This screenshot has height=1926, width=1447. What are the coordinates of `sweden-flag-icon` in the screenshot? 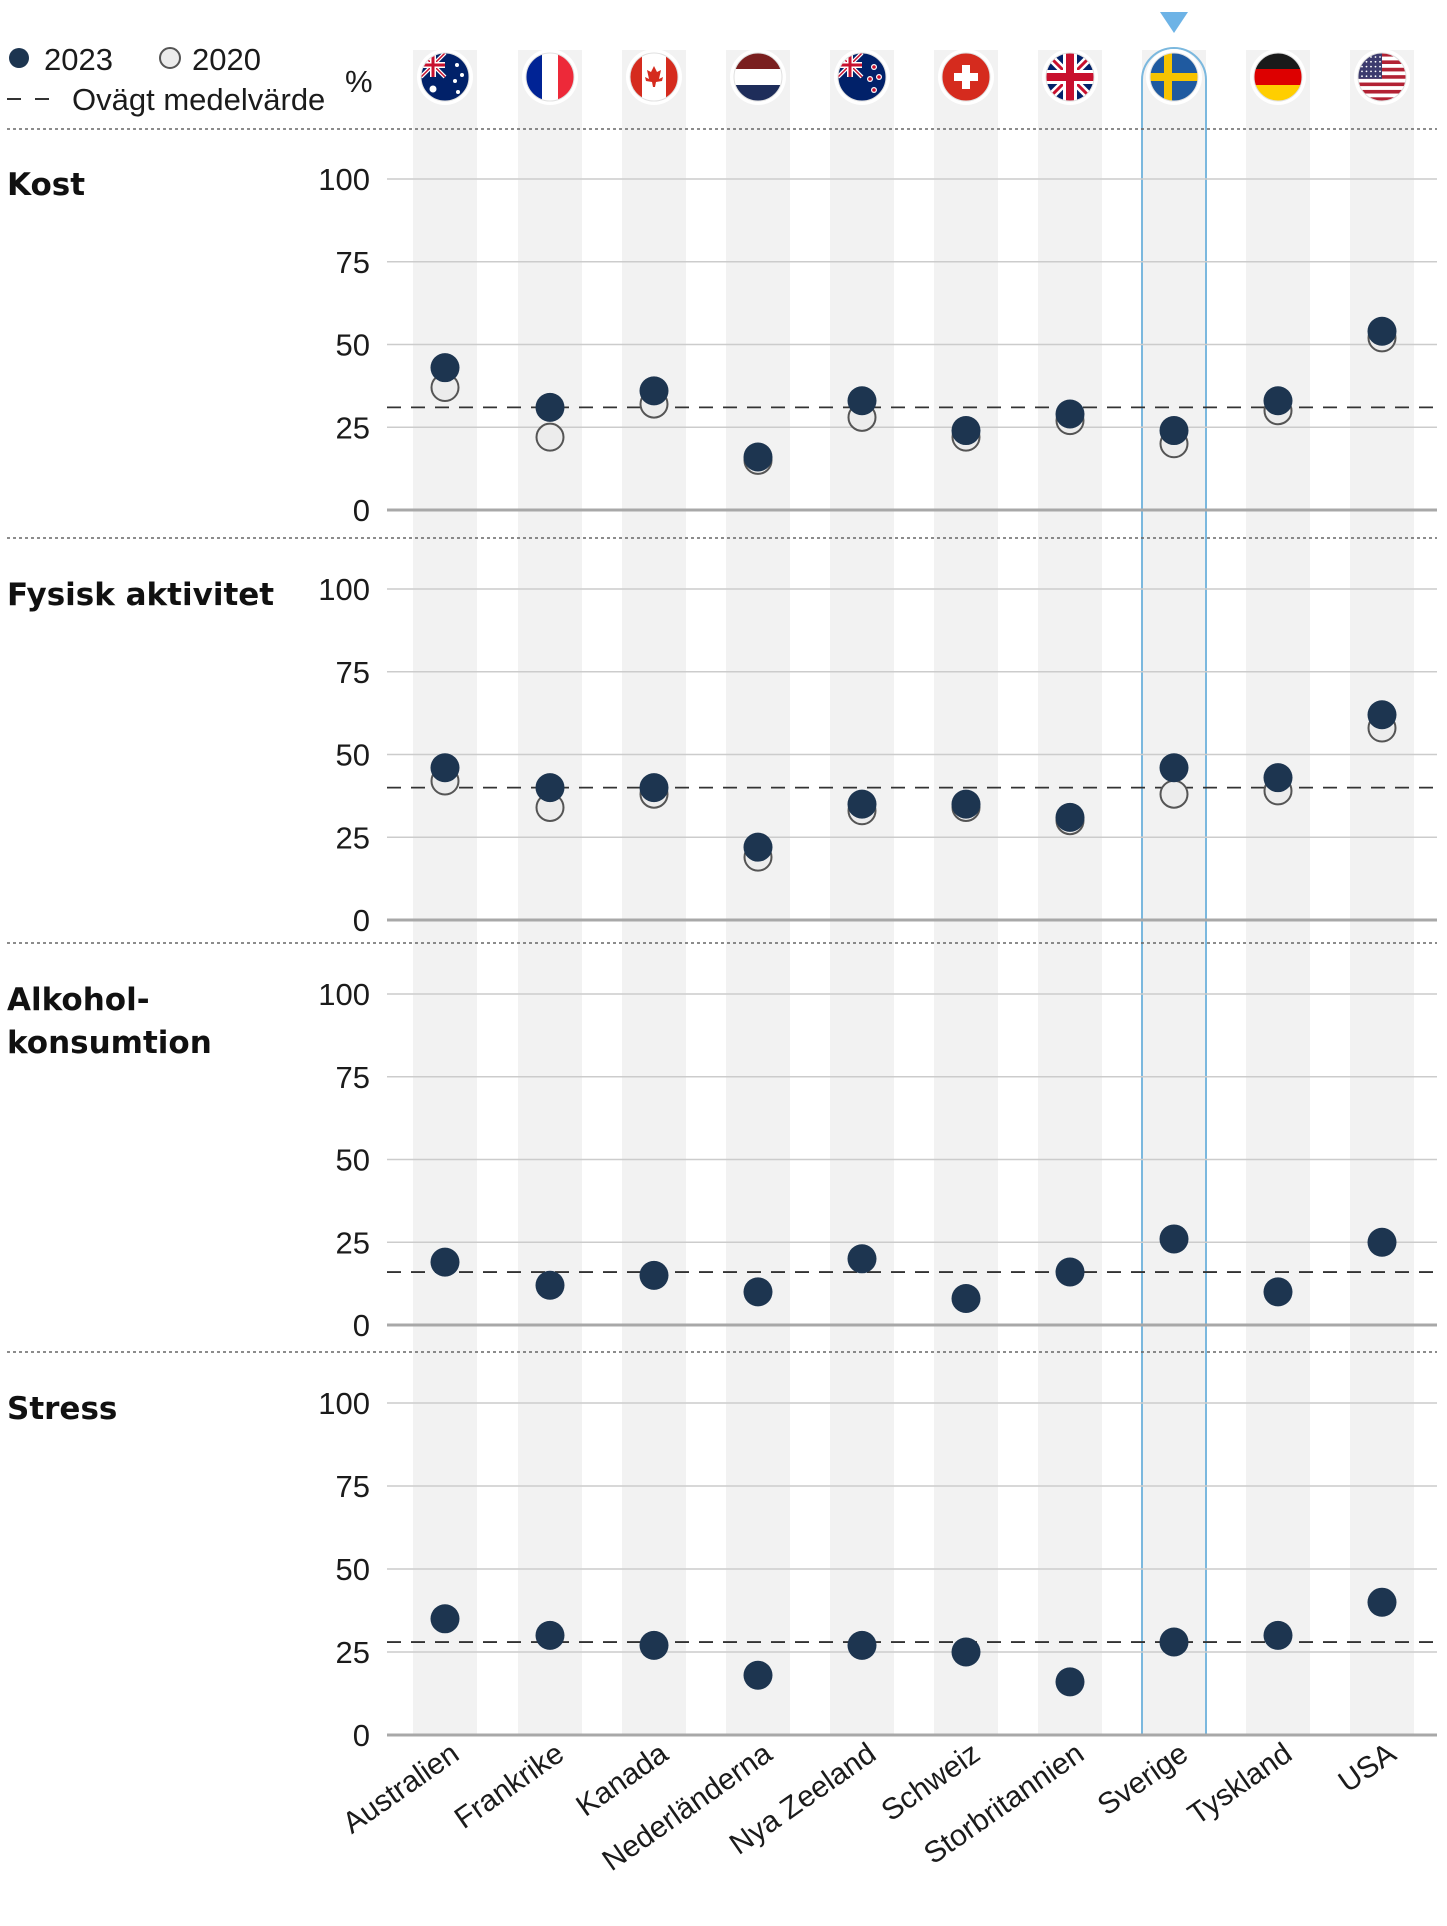 It's located at (1174, 77).